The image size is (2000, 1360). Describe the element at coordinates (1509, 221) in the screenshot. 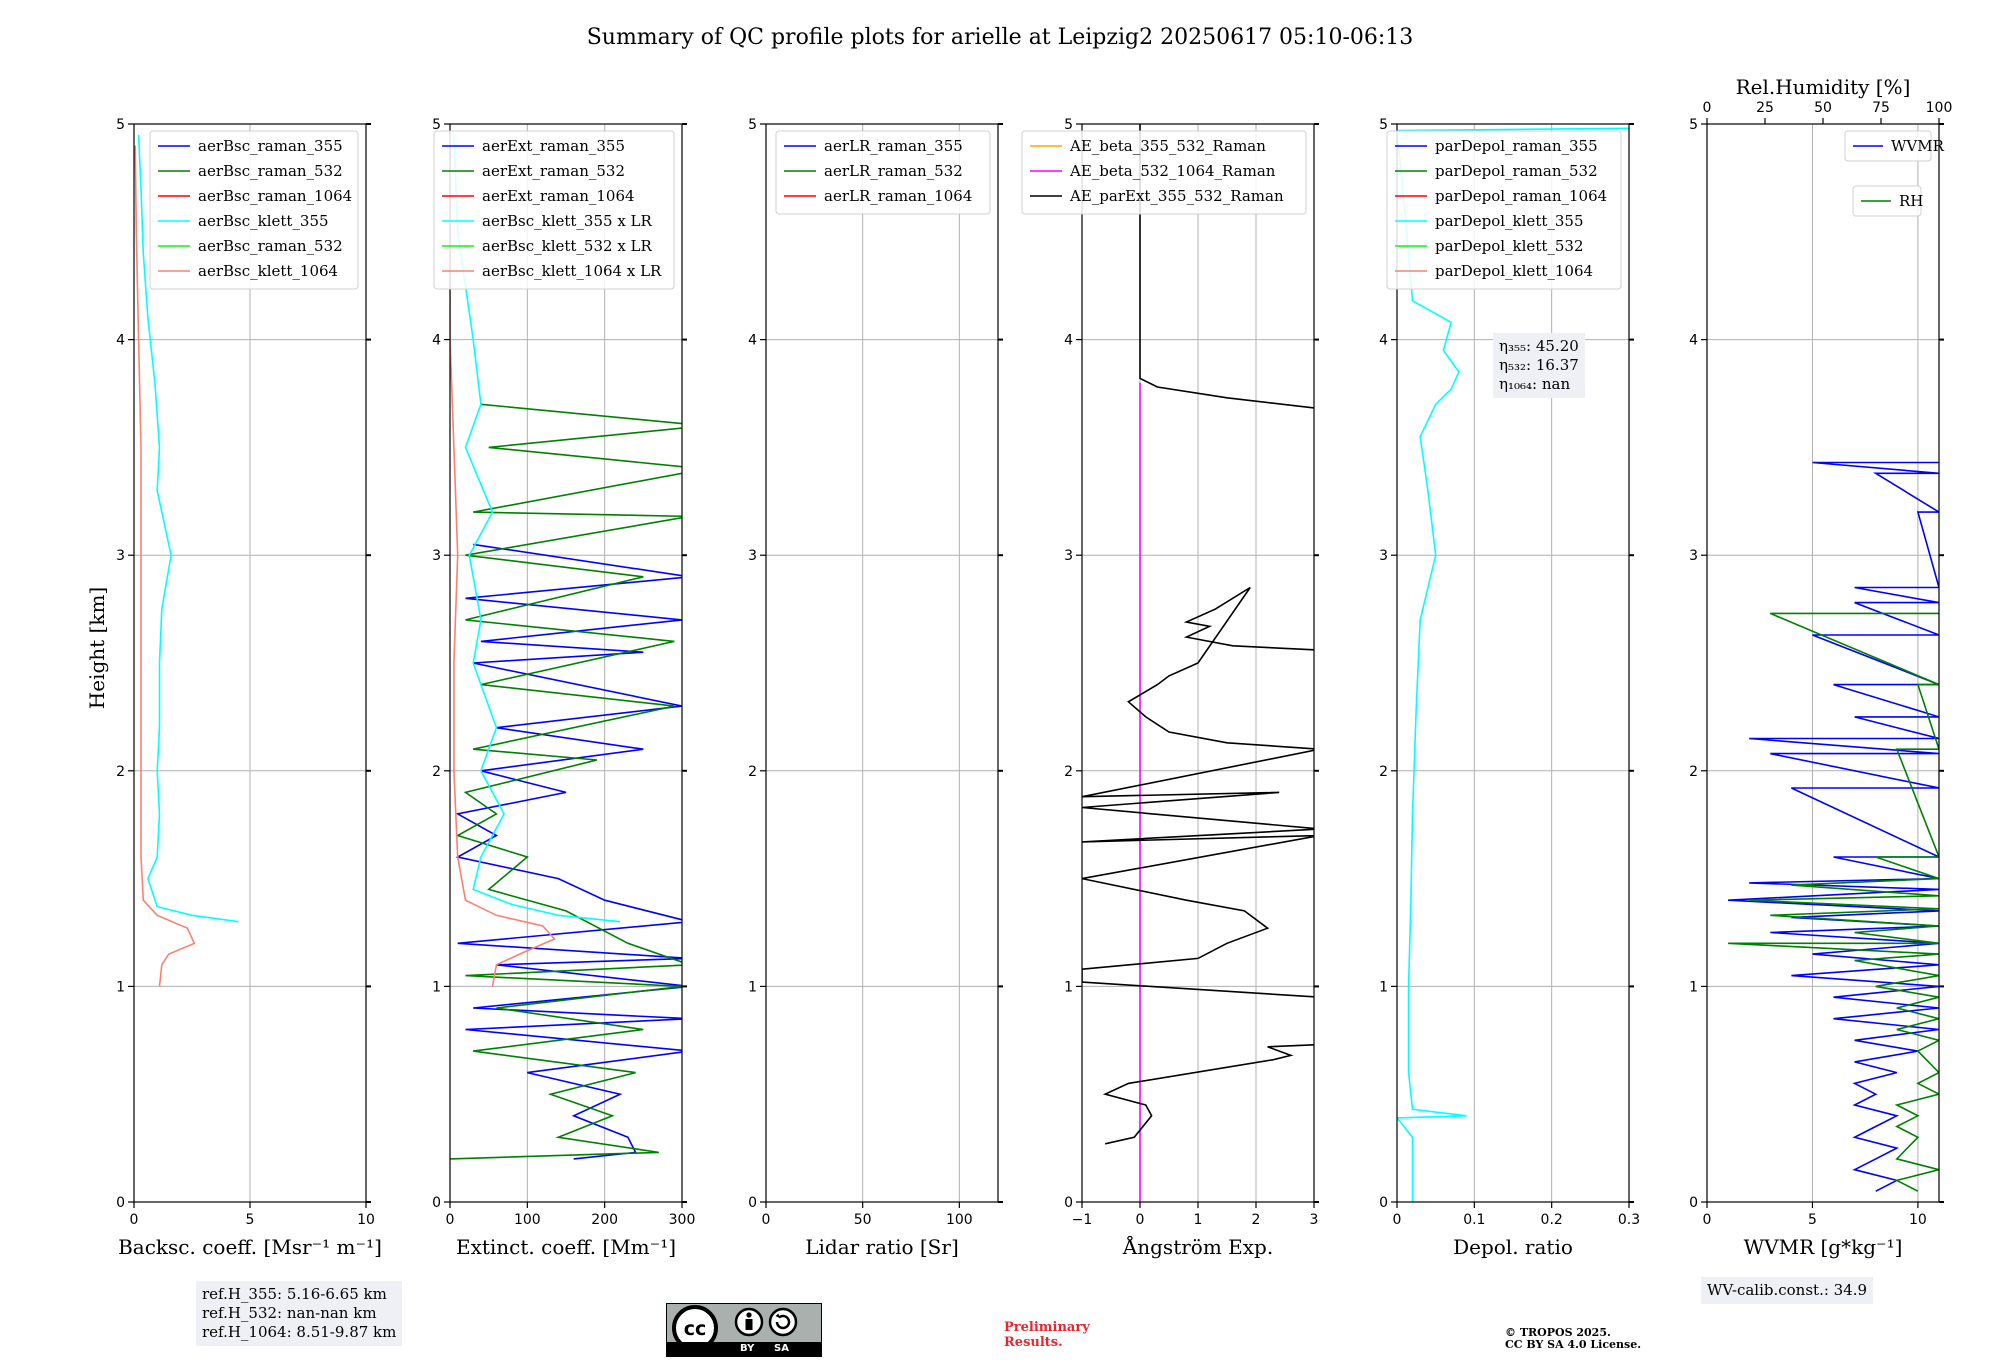

I see `legend-label: parDepol_klett_355` at that location.